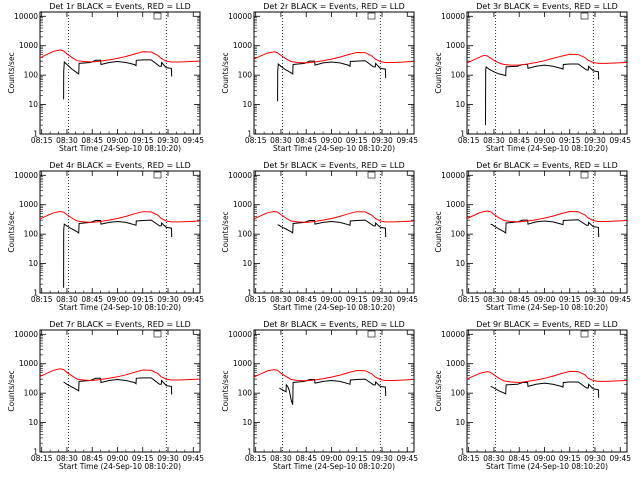  Describe the element at coordinates (547, 324) in the screenshot. I see `panel-title: Det 9r BLACK = Events, RED = LLD` at that location.